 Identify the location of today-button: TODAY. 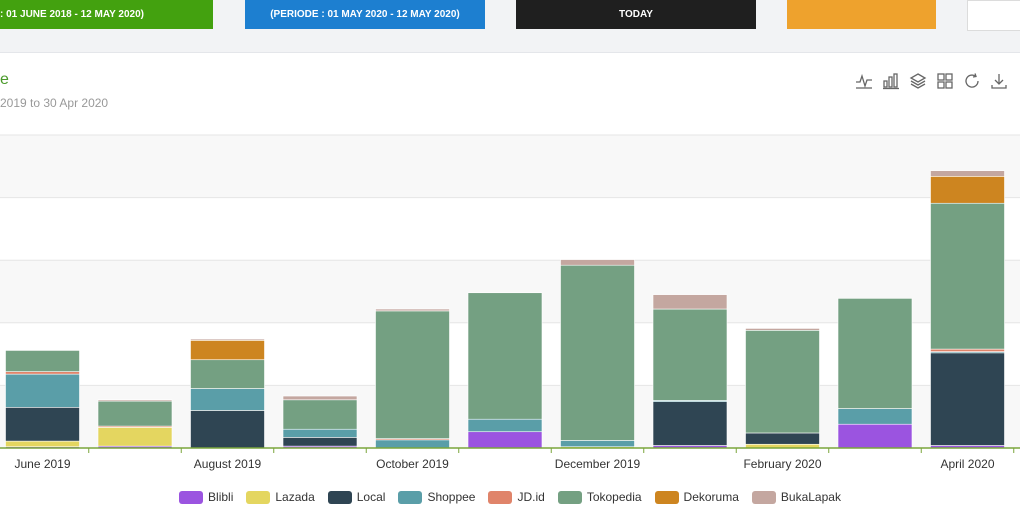
(636, 14).